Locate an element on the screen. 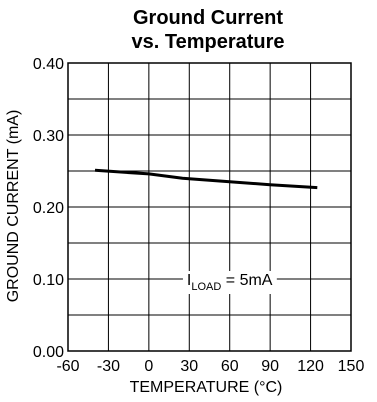  y-tick-label: 0.00 is located at coordinates (48, 352).